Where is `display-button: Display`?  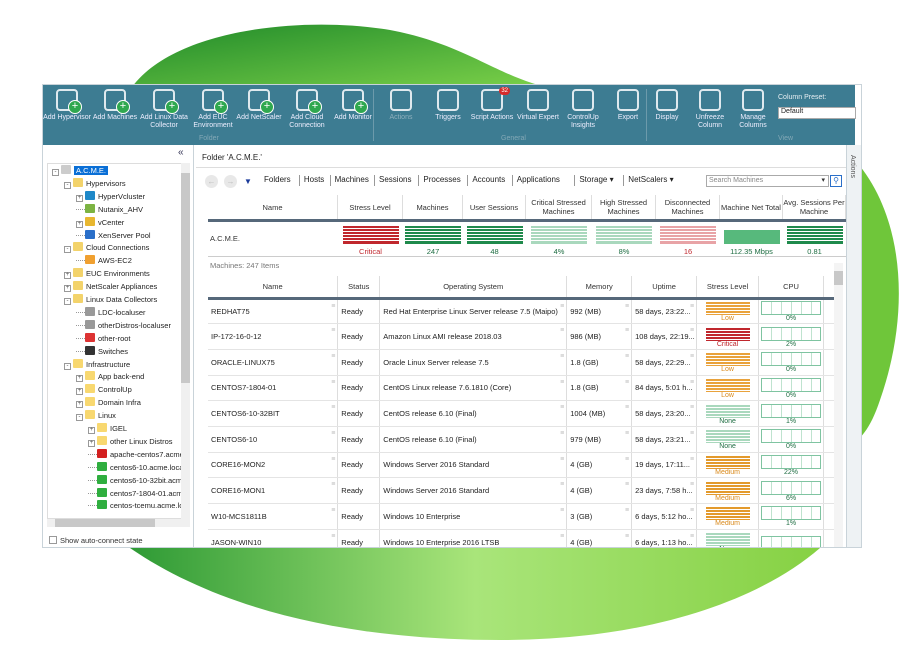 display-button: Display is located at coordinates (667, 105).